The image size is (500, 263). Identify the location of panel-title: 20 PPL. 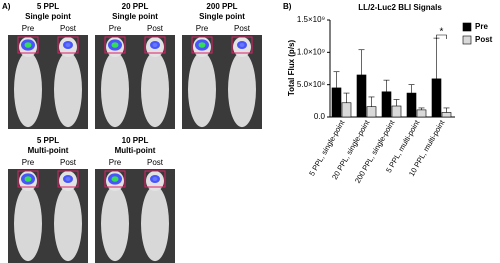
(135, 6).